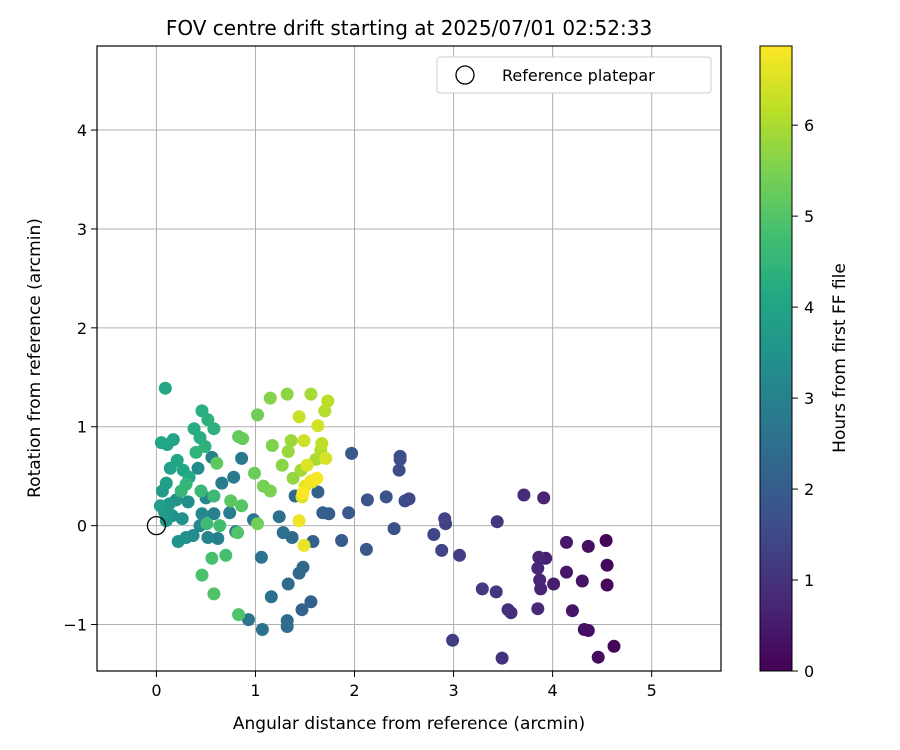  Describe the element at coordinates (809, 307) in the screenshot. I see `colorbar-tick-label: 4` at that location.